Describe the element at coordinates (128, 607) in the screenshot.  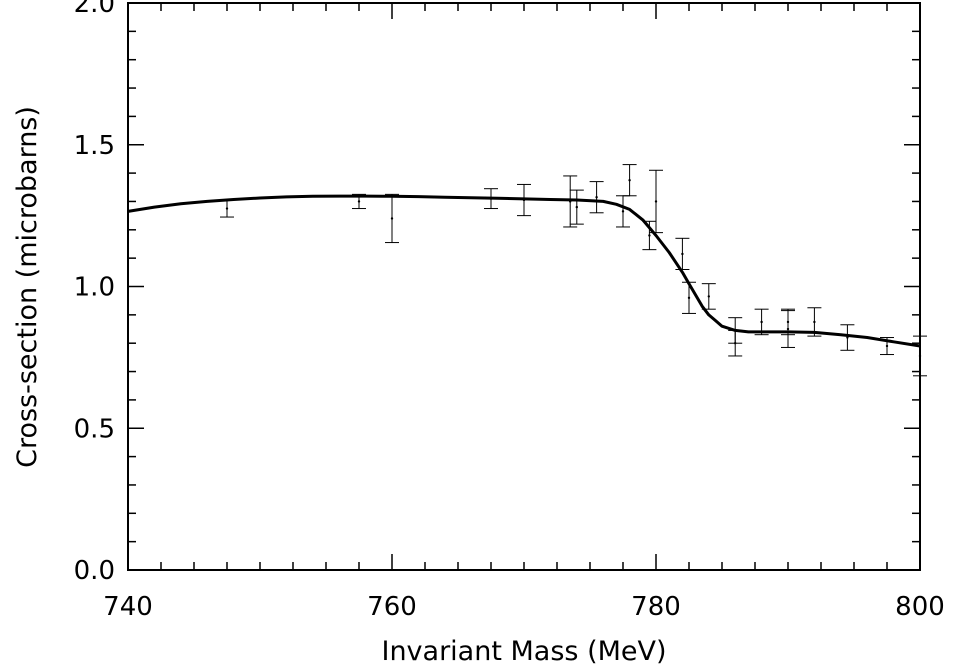
I see `x-tick-label: 740` at that location.